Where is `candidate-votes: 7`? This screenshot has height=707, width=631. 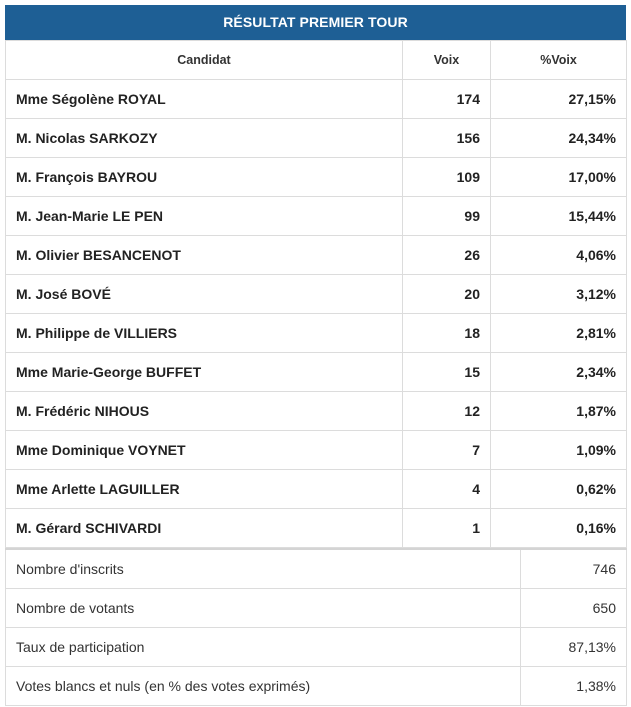
candidate-votes: 7 is located at coordinates (446, 450).